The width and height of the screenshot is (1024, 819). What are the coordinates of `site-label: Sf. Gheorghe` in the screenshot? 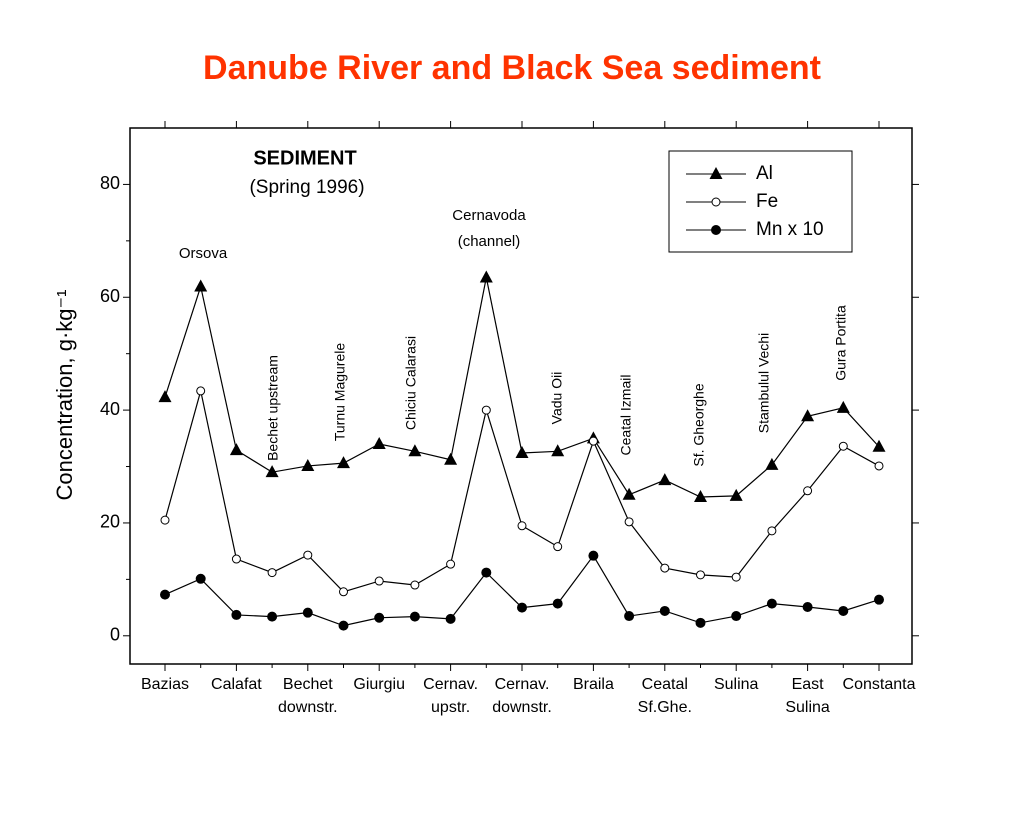 It's located at (699, 424).